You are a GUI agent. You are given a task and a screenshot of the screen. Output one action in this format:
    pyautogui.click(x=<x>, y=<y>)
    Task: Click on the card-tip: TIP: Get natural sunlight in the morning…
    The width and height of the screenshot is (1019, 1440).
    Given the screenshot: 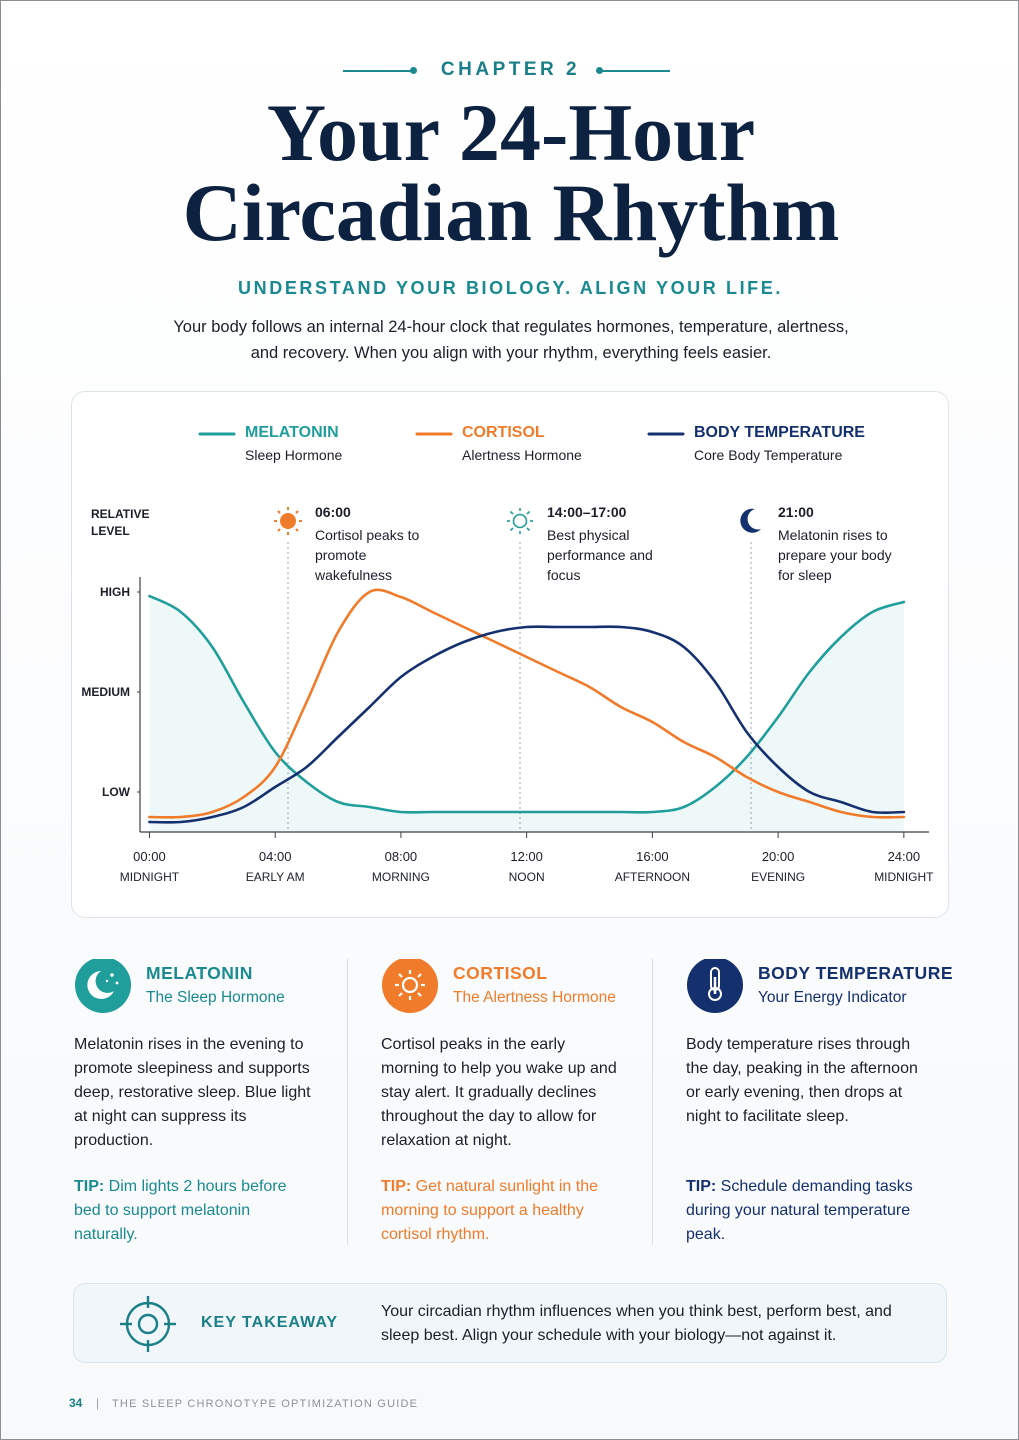 What is the action you would take?
    pyautogui.click(x=498, y=1211)
    